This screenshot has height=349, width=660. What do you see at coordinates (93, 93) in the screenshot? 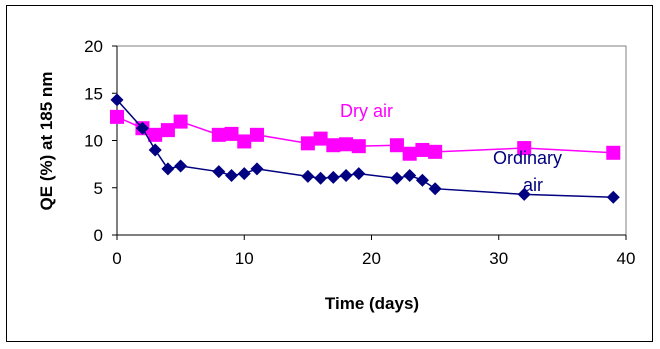
I see `y-tick-label: 15` at bounding box center [93, 93].